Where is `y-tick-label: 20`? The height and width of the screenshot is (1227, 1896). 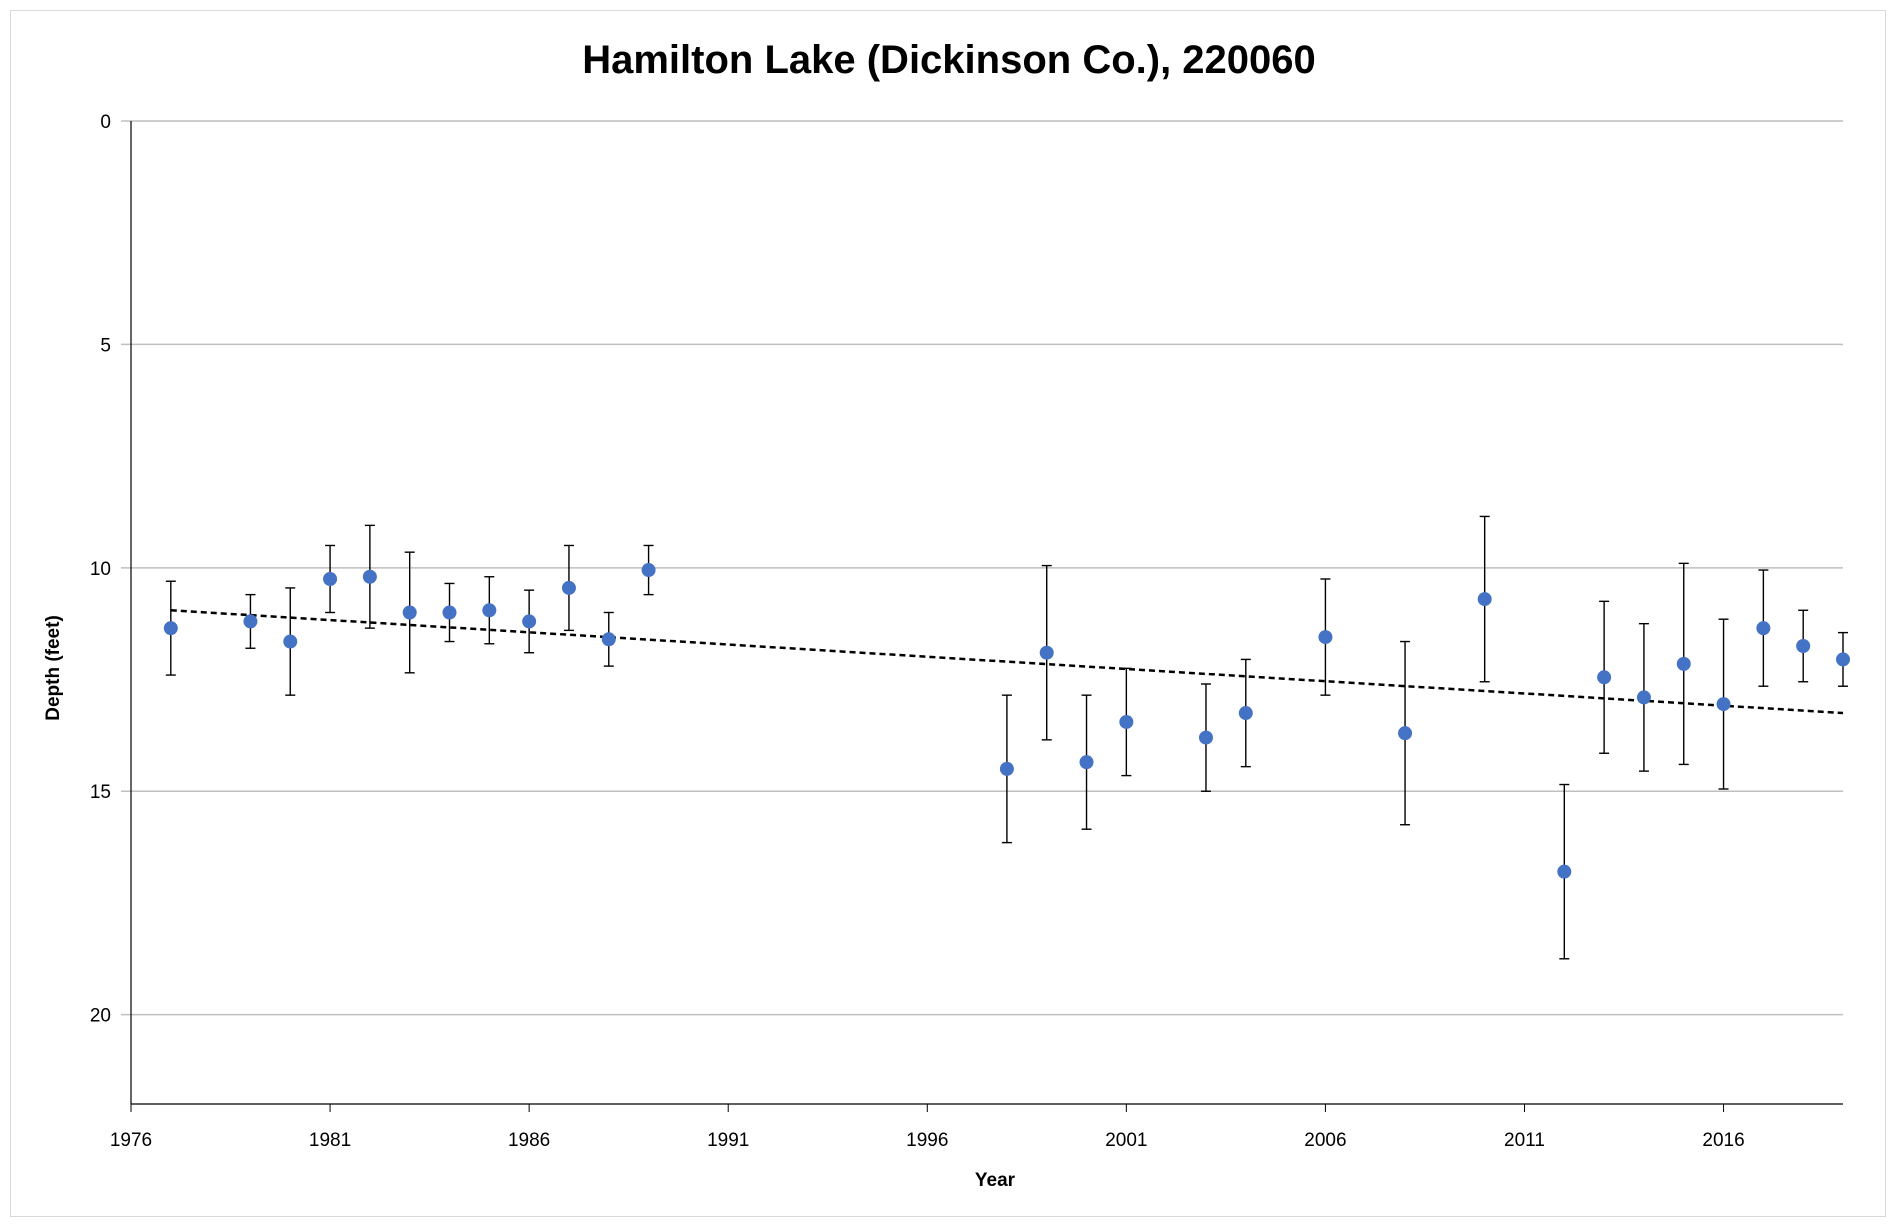
y-tick-label: 20 is located at coordinates (100, 1016).